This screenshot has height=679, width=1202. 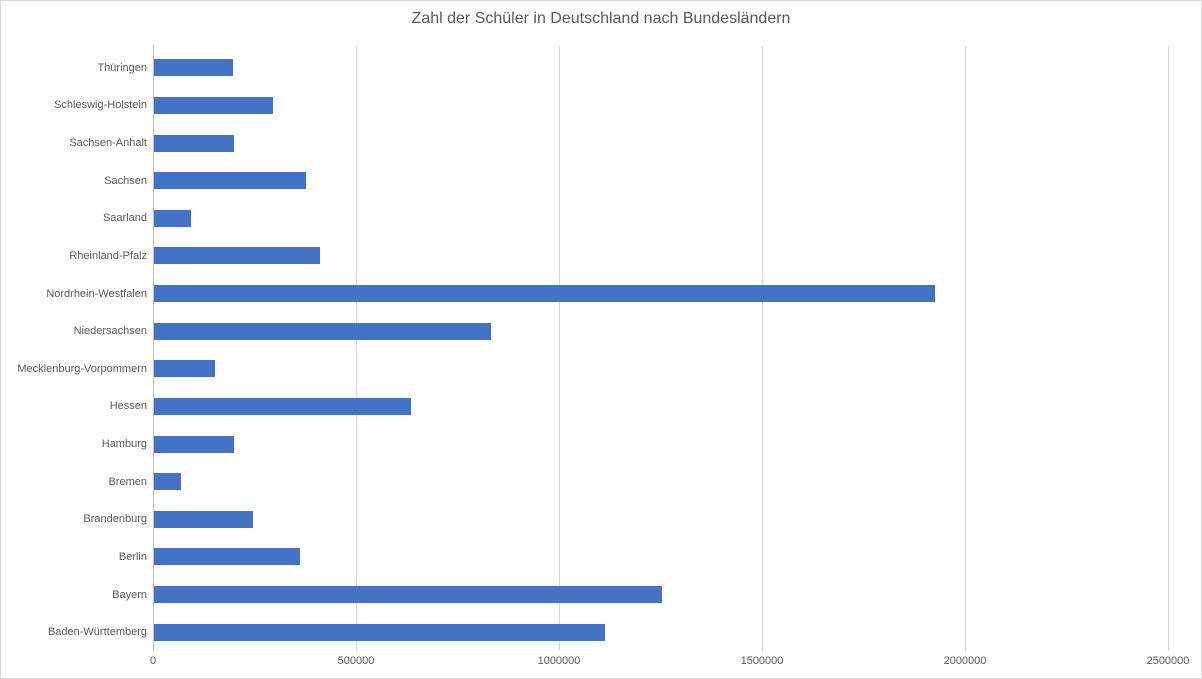 What do you see at coordinates (132, 556) in the screenshot?
I see `category-label: Berlin` at bounding box center [132, 556].